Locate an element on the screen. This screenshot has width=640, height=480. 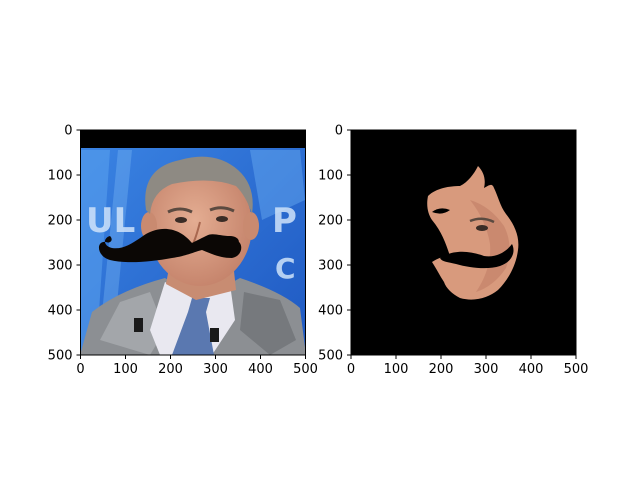
left-y-tick-label: 400 is located at coordinates (60, 311).